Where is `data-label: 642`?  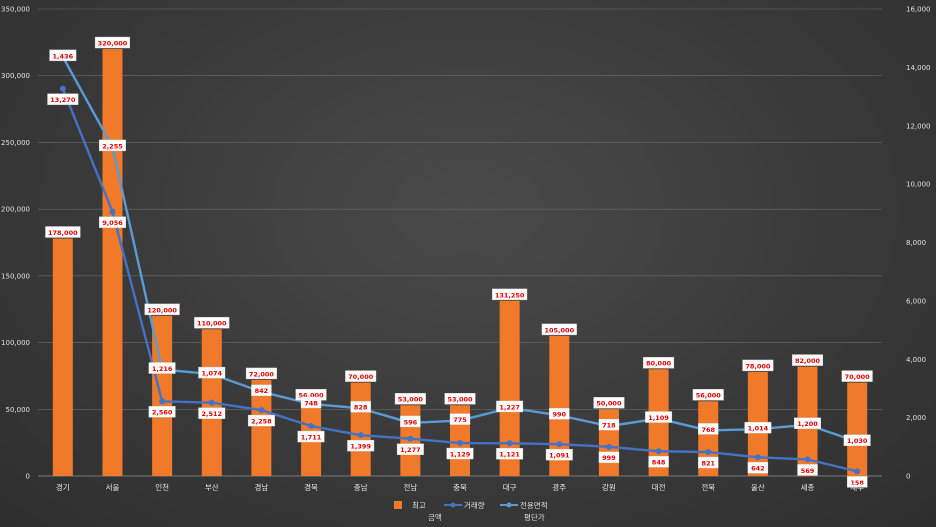 data-label: 642 is located at coordinates (758, 468).